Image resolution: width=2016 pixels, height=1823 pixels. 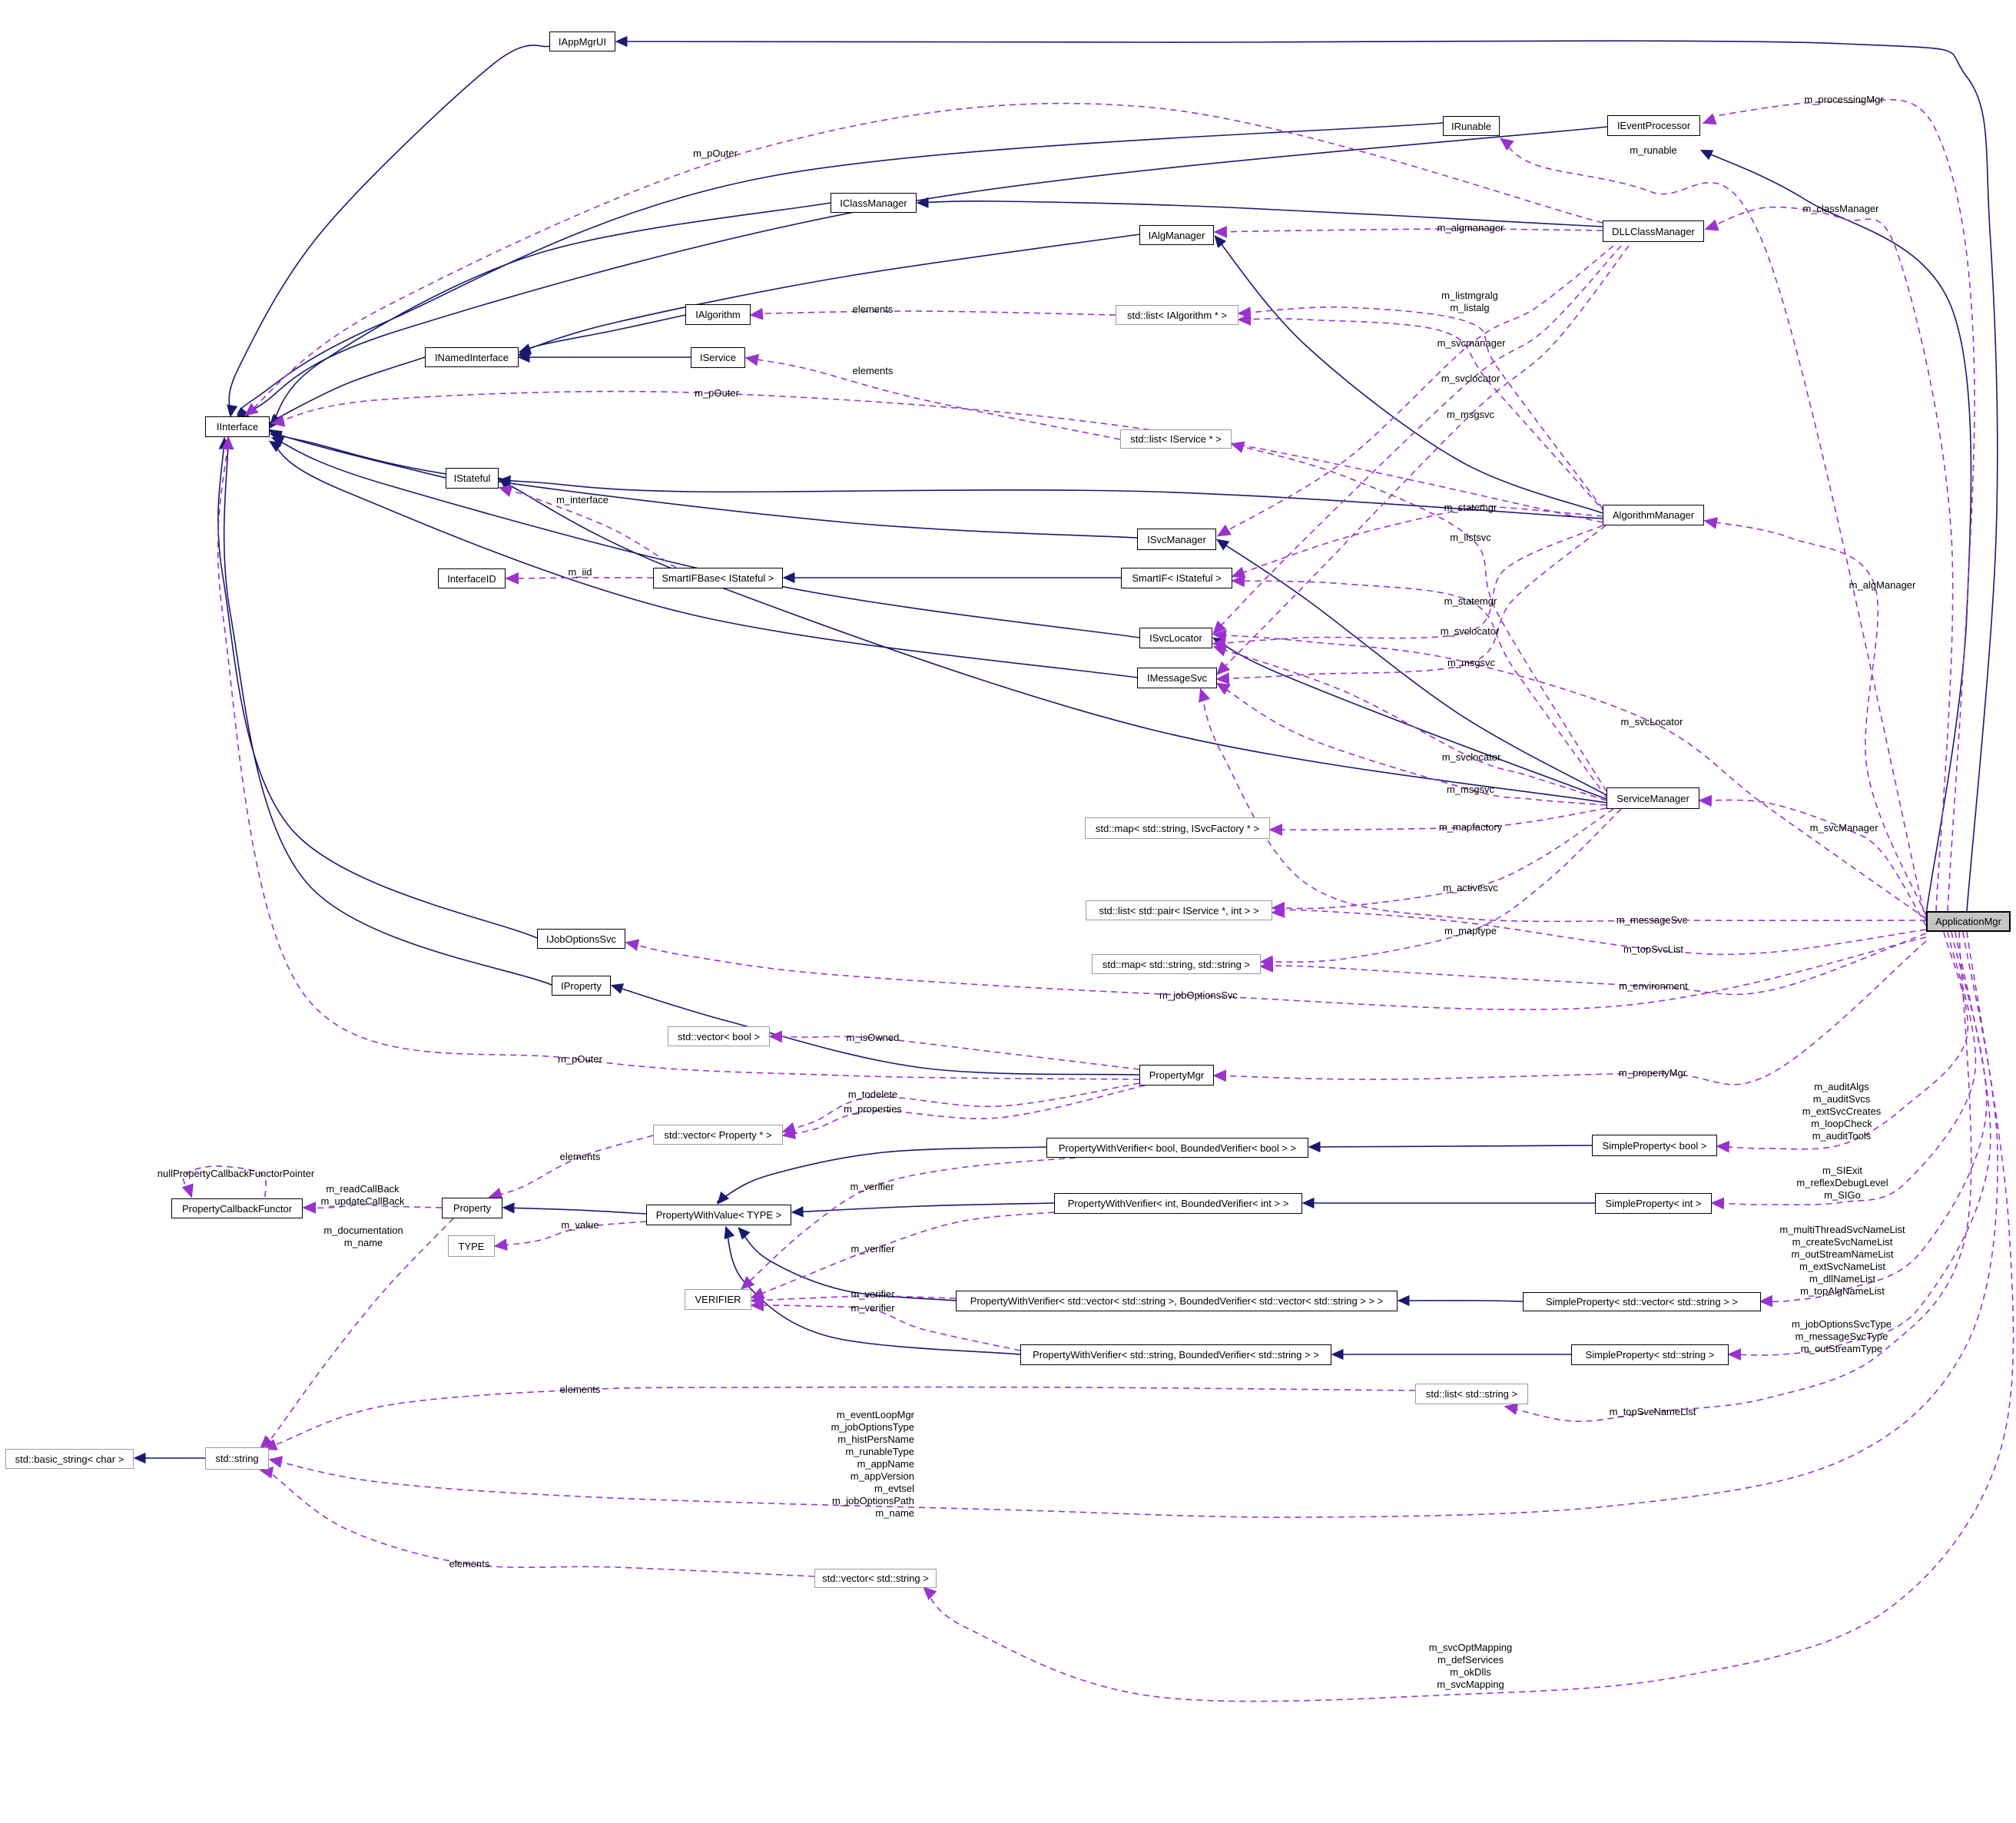 I want to click on node-ServiceManager: ServiceManager, so click(x=1652, y=798).